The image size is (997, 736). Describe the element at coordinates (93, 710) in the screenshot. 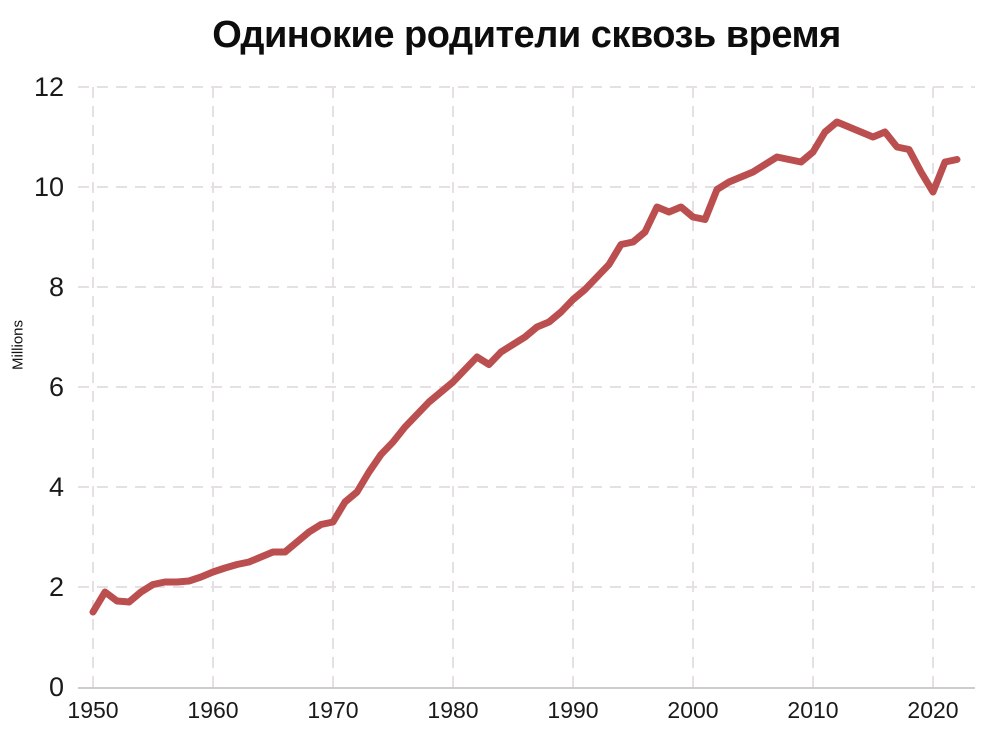

I see `x-tick-label: 1950` at that location.